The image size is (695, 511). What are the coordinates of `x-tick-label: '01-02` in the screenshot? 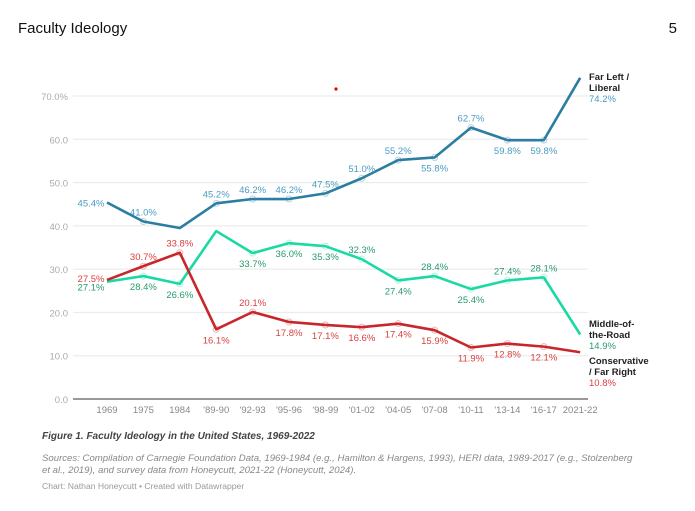 It's located at (362, 410).